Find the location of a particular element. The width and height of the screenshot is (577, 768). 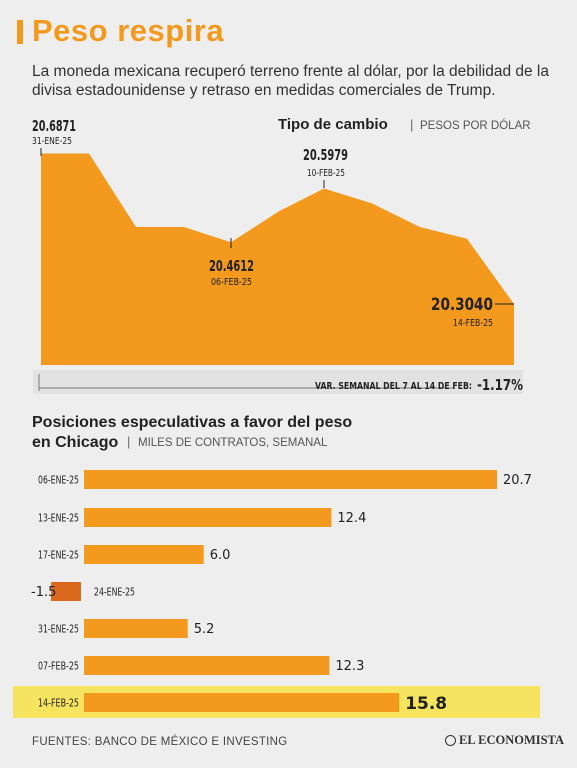

value-label-14-FEB-25: 15.8 is located at coordinates (426, 704).